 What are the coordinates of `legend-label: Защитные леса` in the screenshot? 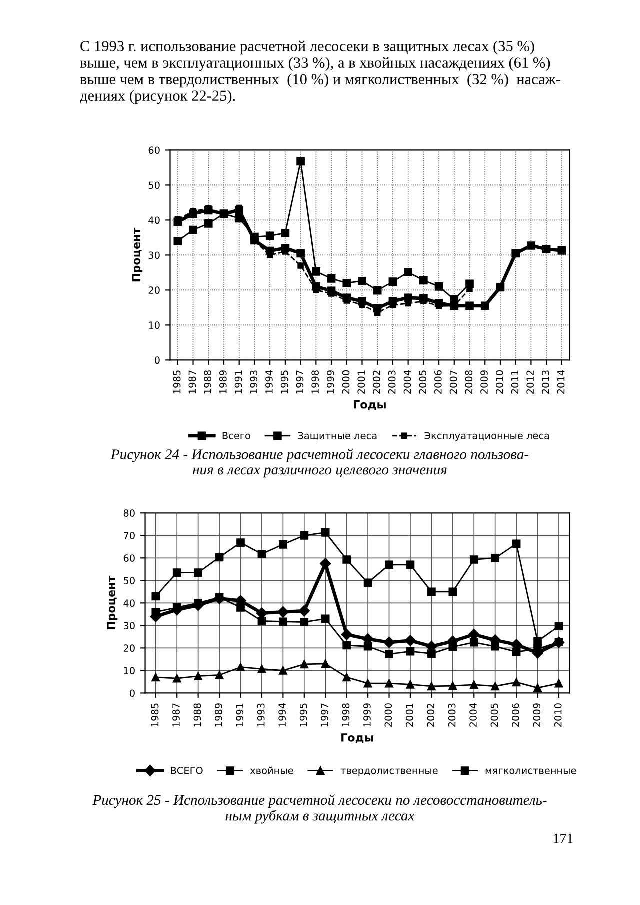 It's located at (337, 436).